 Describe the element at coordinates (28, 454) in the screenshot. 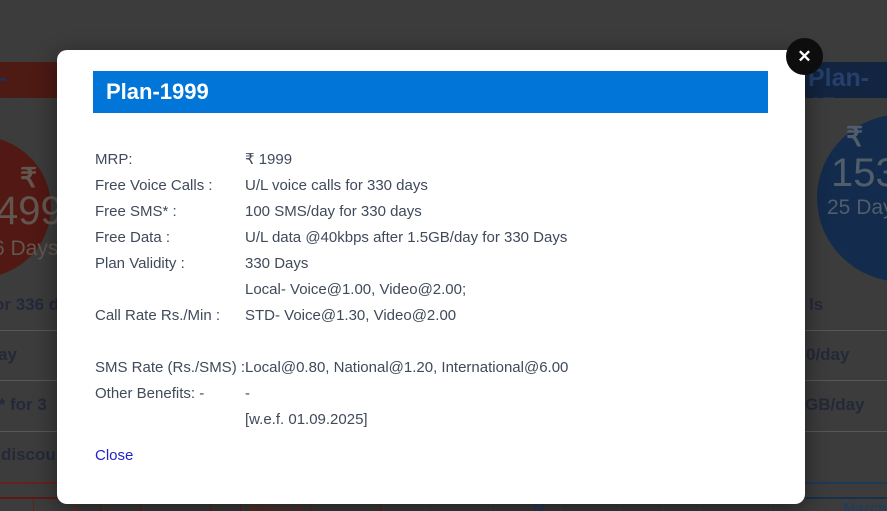

I see `left-card-row: discou` at that location.